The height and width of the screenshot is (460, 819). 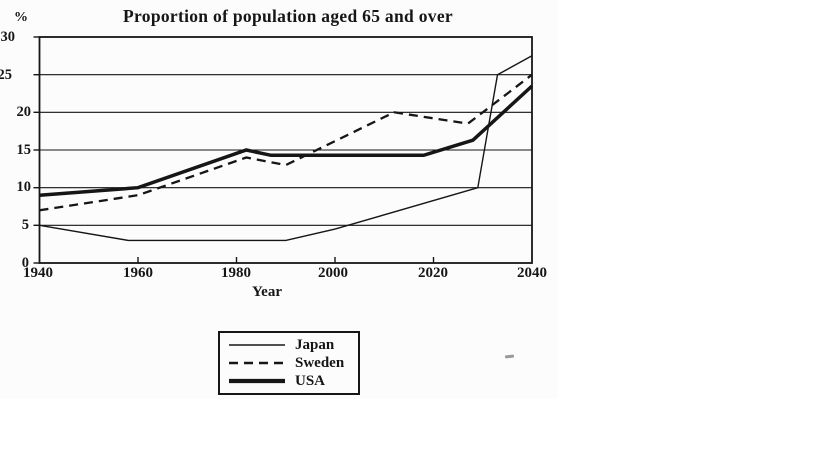 What do you see at coordinates (310, 380) in the screenshot?
I see `legend-label: USA` at bounding box center [310, 380].